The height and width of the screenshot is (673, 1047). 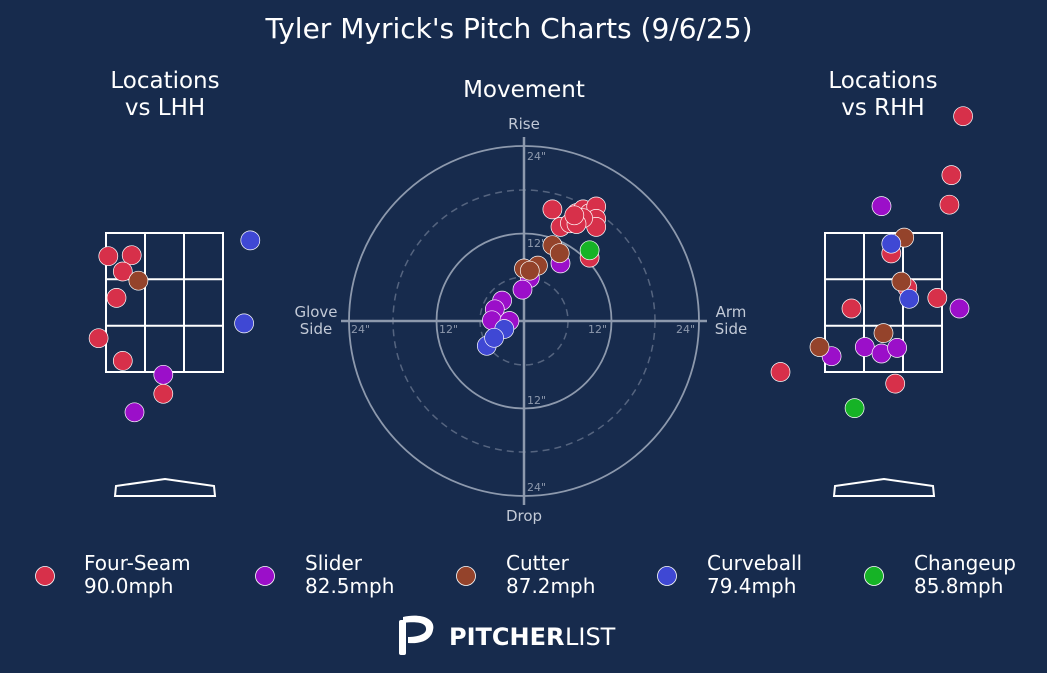 I want to click on rhh-changeup-point, so click(x=854, y=408).